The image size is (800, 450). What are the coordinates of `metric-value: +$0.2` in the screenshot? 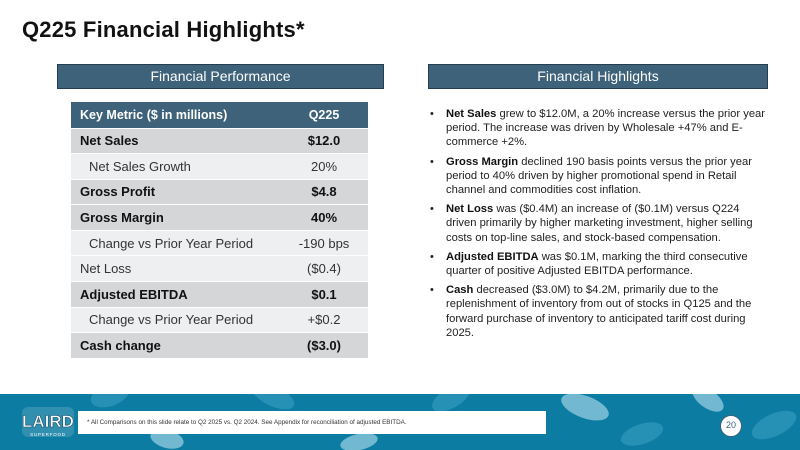 It's located at (324, 319).